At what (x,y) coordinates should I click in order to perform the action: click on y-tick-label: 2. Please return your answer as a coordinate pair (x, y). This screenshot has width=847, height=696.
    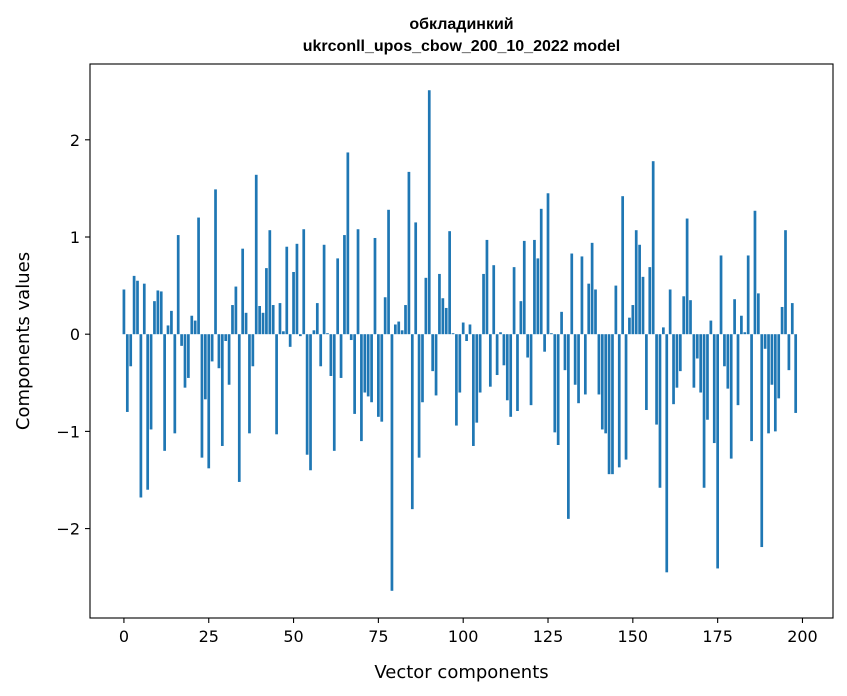
    Looking at the image, I should click on (75, 140).